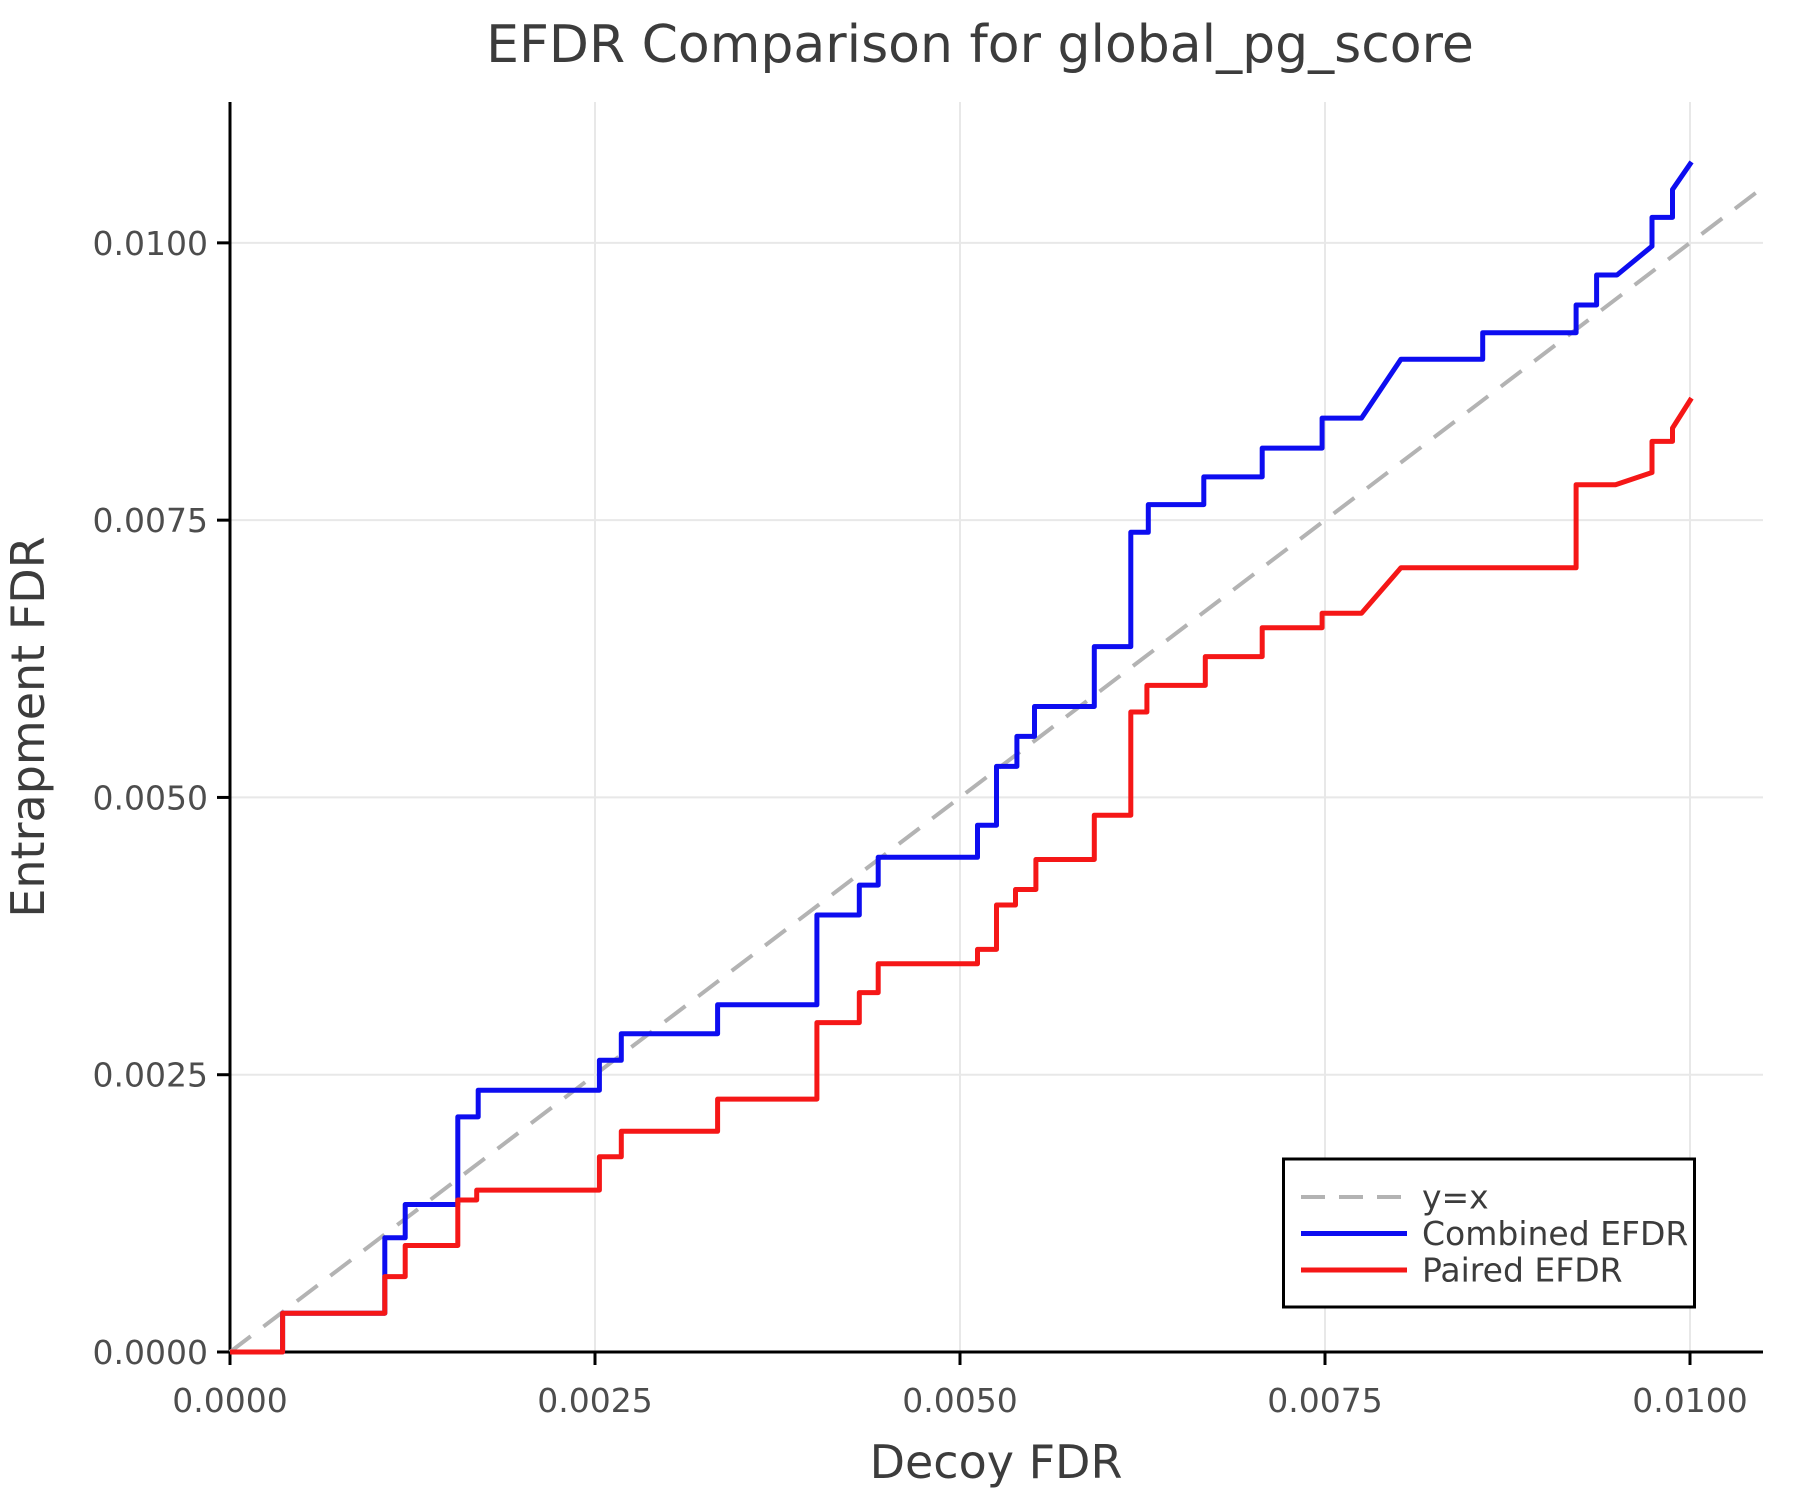 This screenshot has height=1500, width=1800. What do you see at coordinates (1324, 1400) in the screenshot?
I see `x-tick-label: 0.0075` at bounding box center [1324, 1400].